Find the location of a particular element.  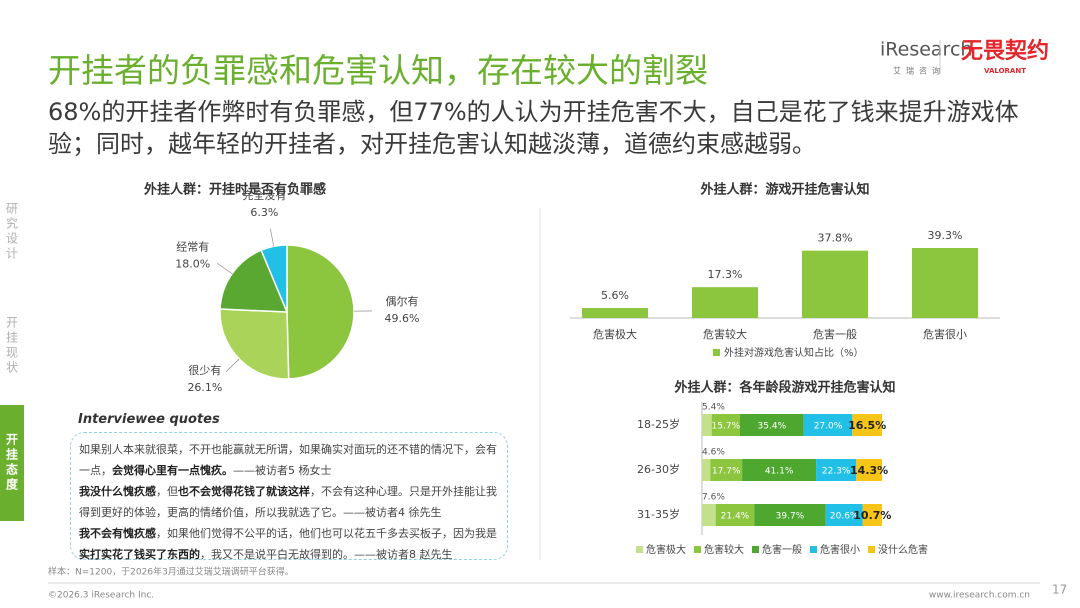

logo-game-en: VALORANT is located at coordinates (1005, 71).